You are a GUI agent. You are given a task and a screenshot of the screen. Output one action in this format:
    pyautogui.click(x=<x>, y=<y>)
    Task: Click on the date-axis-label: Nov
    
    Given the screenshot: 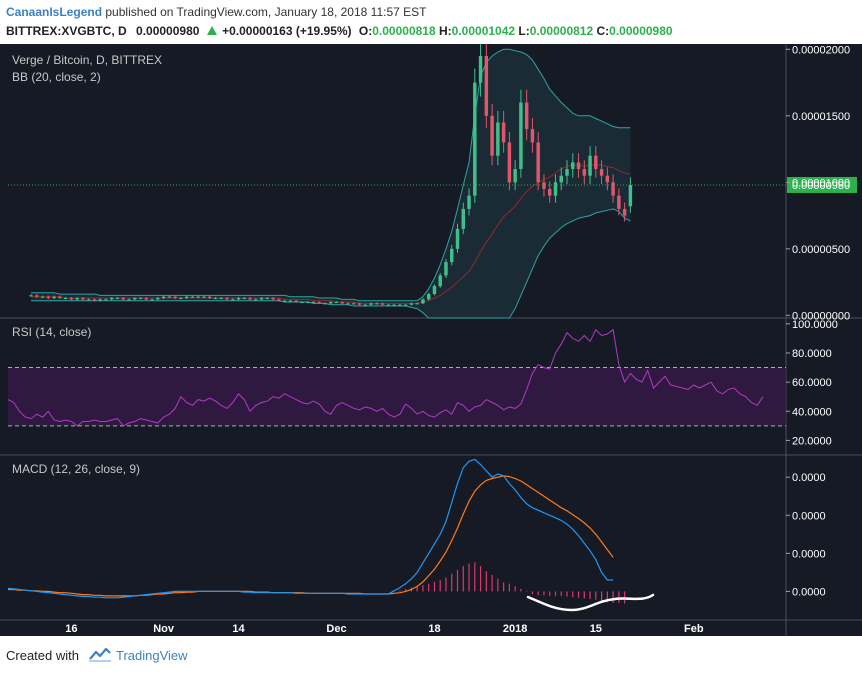 What is the action you would take?
    pyautogui.click(x=164, y=629)
    